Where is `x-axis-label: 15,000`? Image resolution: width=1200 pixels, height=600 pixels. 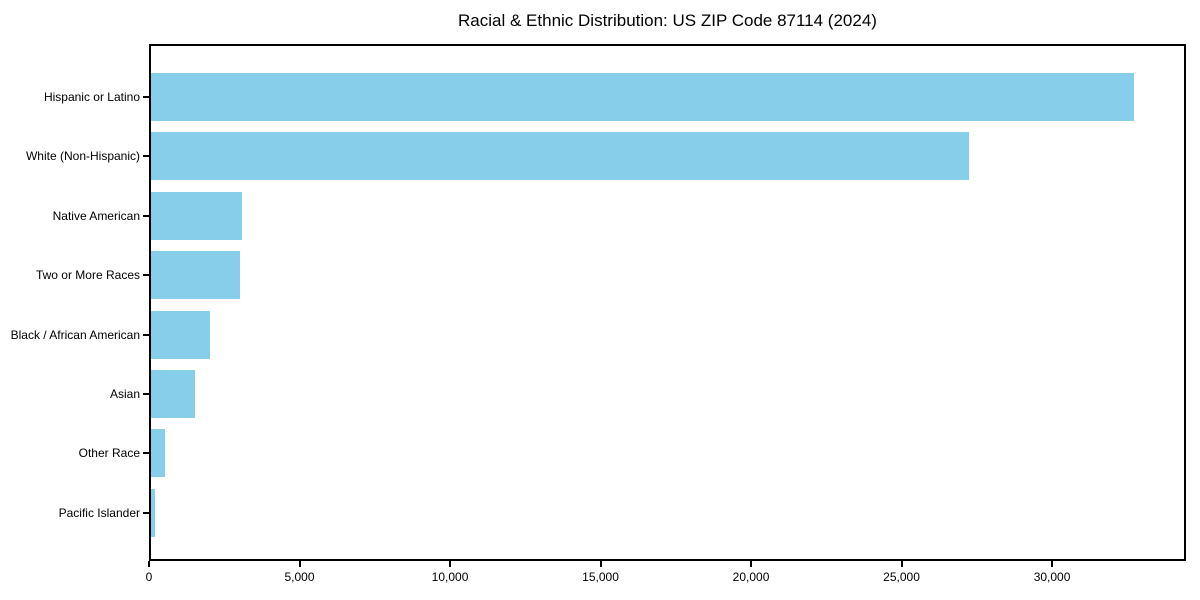 x-axis-label: 15,000 is located at coordinates (600, 577).